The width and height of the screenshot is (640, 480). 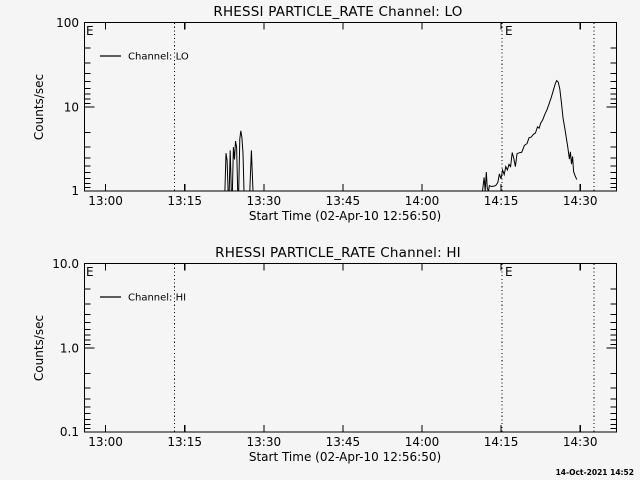 I want to click on panel-hi-xtick-0: 13:00, so click(x=105, y=442).